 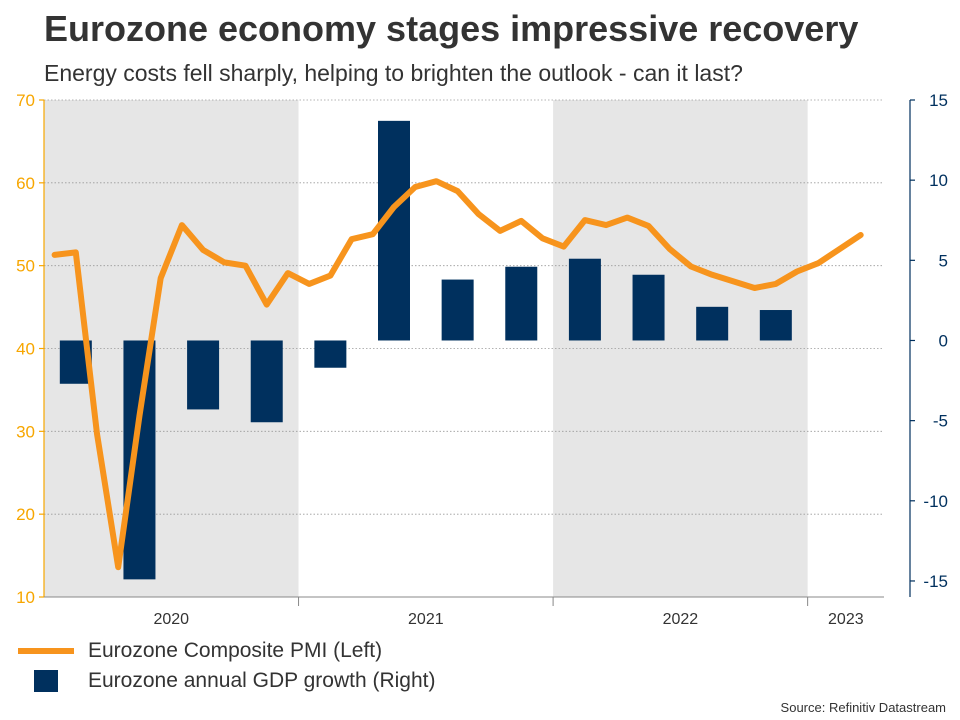 What do you see at coordinates (935, 581) in the screenshot?
I see `right-tick-label: -15` at bounding box center [935, 581].